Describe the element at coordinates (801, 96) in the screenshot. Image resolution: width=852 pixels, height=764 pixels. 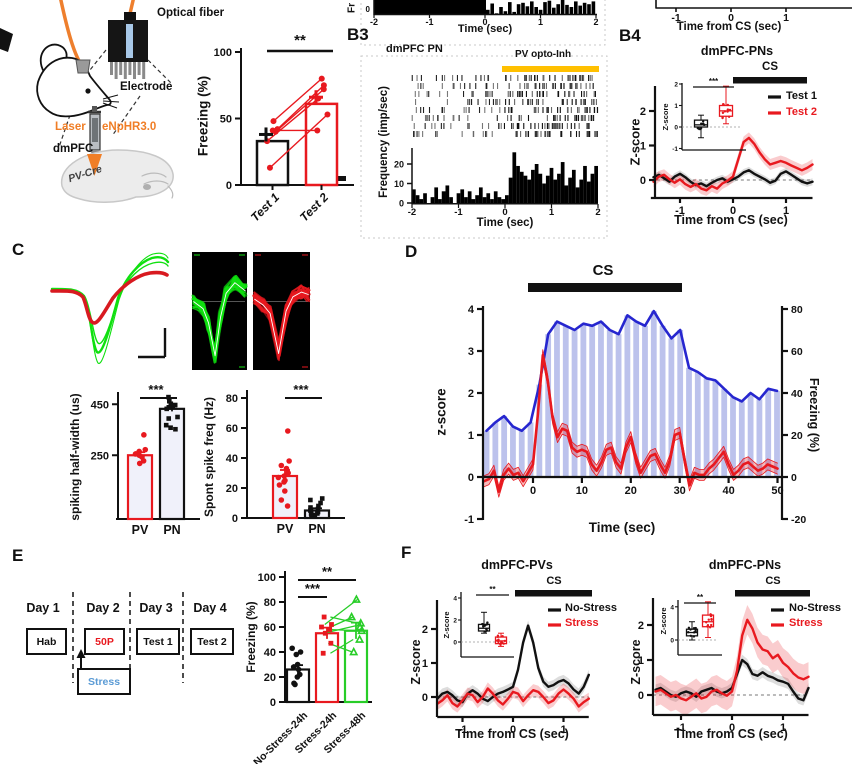
I see `b4-legend-test1: Test 1` at that location.